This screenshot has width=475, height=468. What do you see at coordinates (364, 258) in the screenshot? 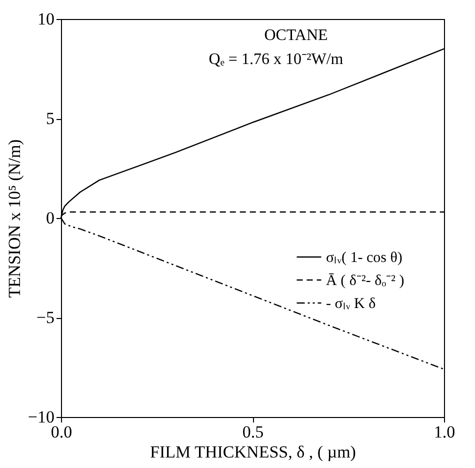
I see `legend-label: σₗᵥ( 1- cos θ)` at bounding box center [364, 258].